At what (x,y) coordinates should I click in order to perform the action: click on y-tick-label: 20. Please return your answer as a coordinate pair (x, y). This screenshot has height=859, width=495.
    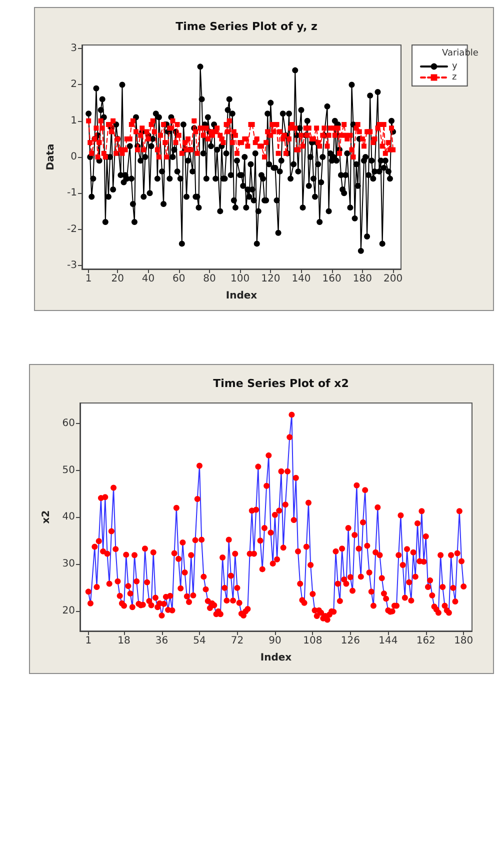
    Looking at the image, I should click on (68, 610).